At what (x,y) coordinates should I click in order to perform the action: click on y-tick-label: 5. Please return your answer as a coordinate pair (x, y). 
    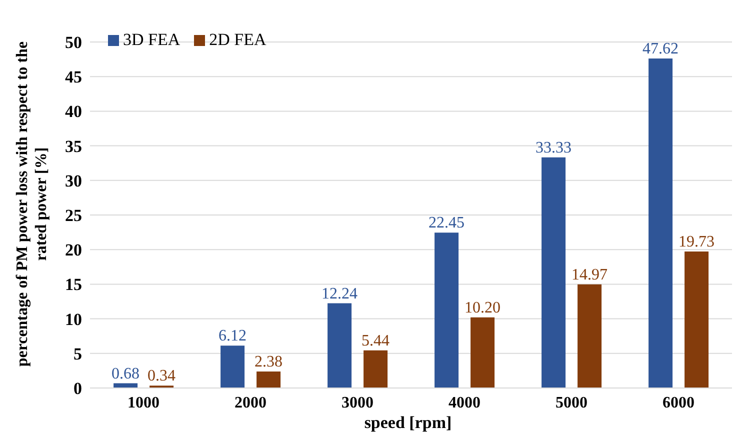
    Looking at the image, I should click on (78, 354).